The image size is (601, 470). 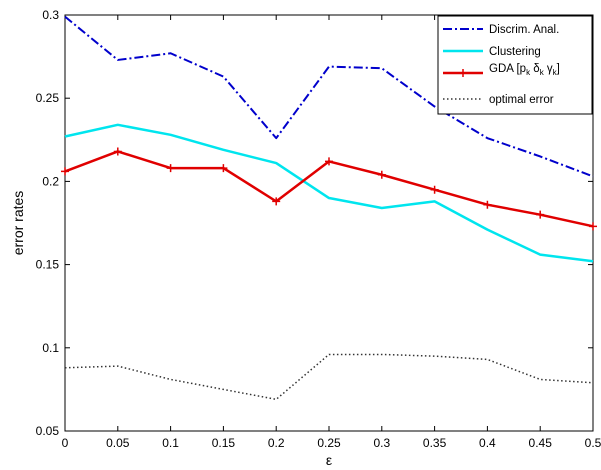 What do you see at coordinates (521, 100) in the screenshot?
I see `legend-label-optimal: optimal error` at bounding box center [521, 100].